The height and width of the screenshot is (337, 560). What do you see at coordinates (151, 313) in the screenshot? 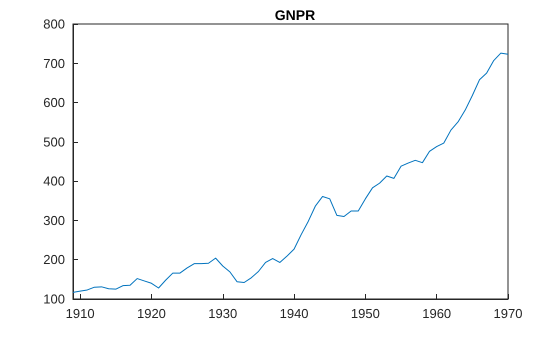
I see `x-tick-label: 1920` at bounding box center [151, 313].